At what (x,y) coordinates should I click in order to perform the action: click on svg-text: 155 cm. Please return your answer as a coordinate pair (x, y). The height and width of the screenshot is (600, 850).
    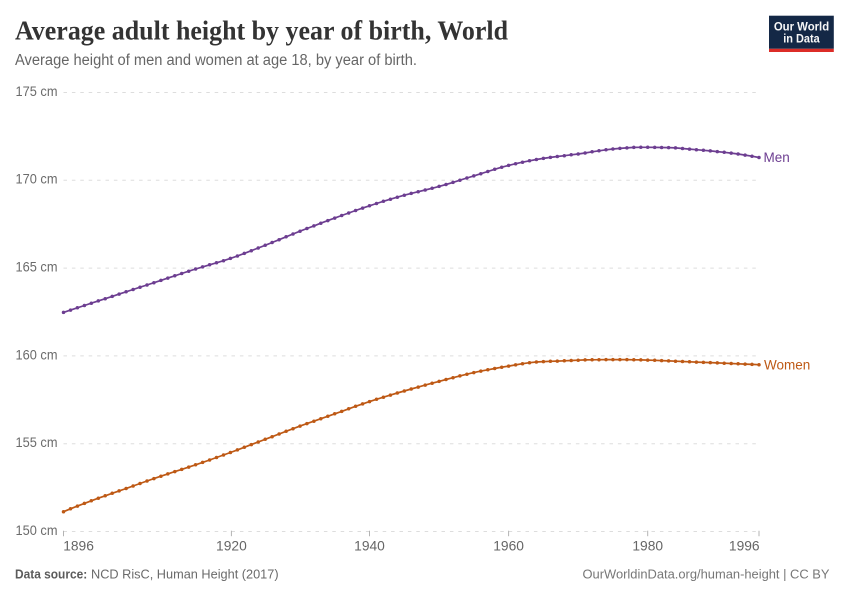
    Looking at the image, I should click on (37, 442).